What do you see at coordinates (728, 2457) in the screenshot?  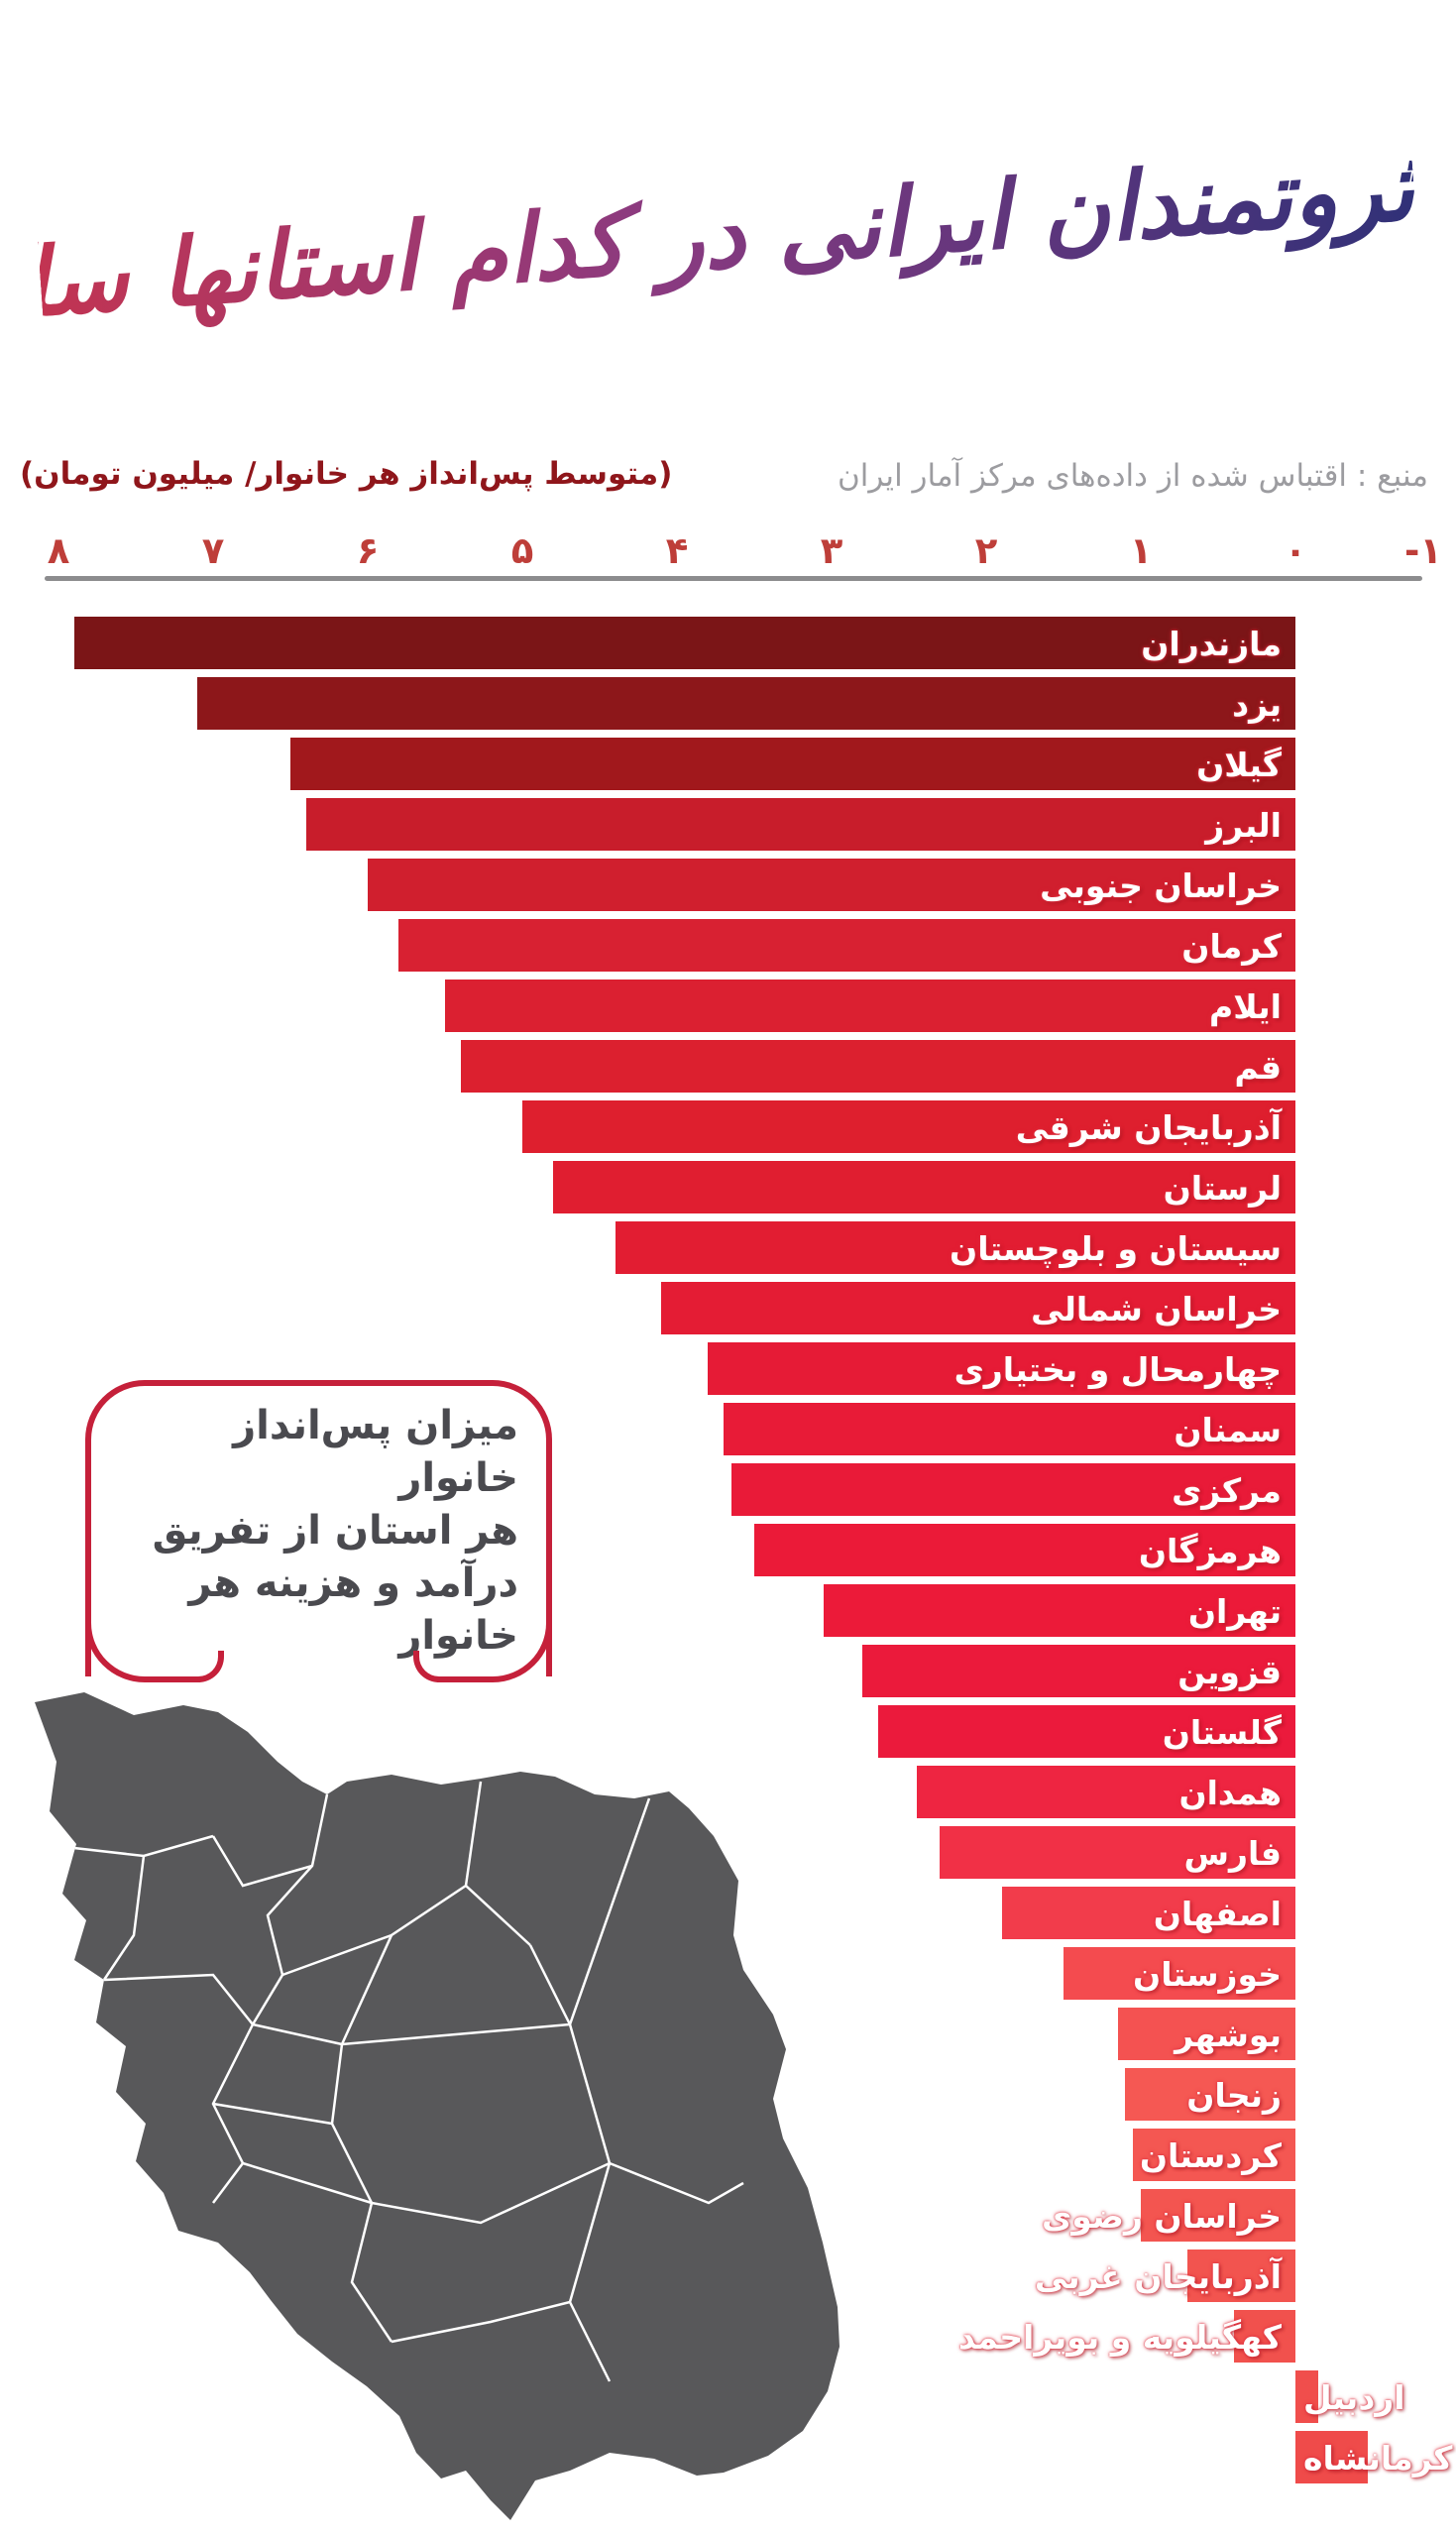 I see `bar-row: کرمانشاه` at bounding box center [728, 2457].